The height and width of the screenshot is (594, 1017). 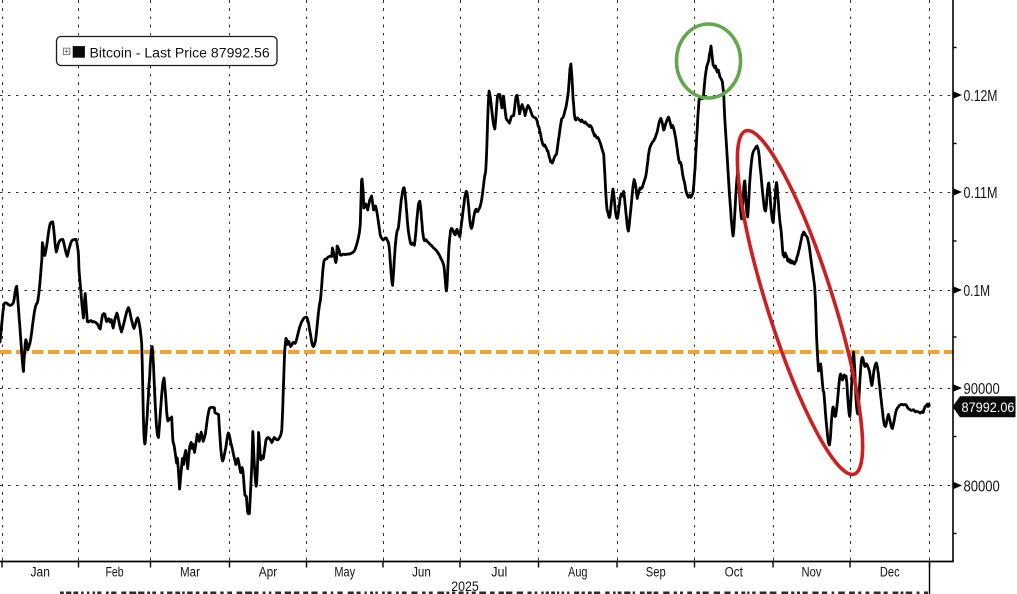 I want to click on svg-text: Jun, so click(x=421, y=572).